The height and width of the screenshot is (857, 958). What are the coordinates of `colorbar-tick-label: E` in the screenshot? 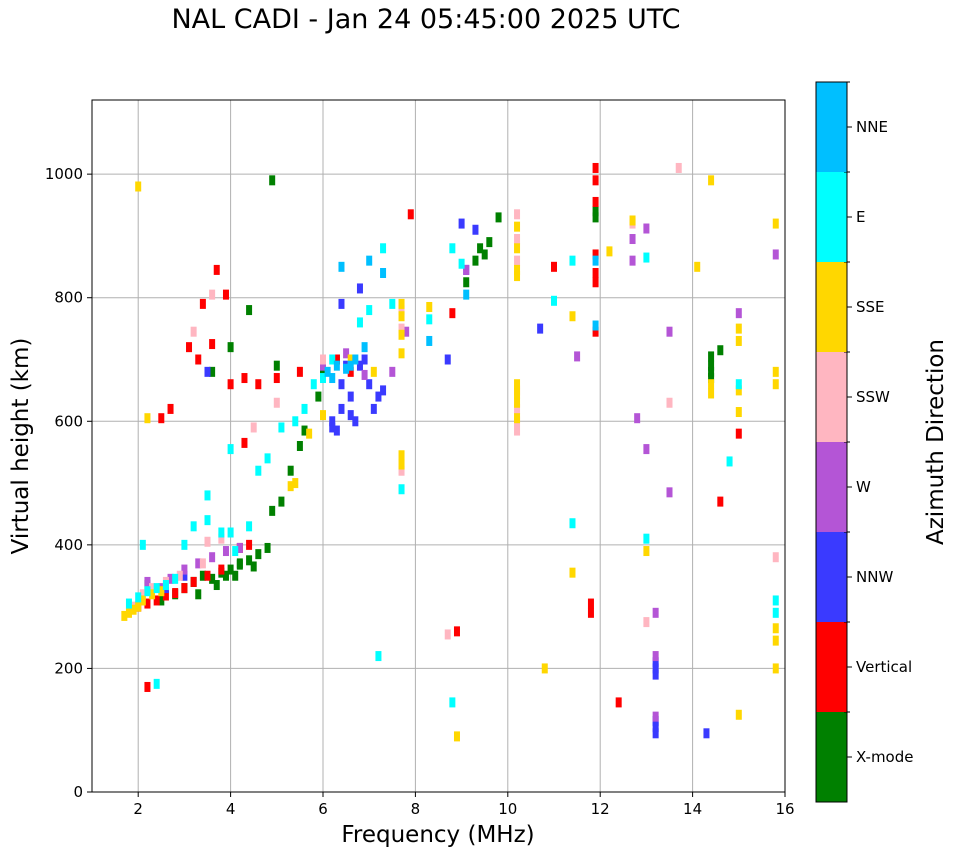 It's located at (860, 217).